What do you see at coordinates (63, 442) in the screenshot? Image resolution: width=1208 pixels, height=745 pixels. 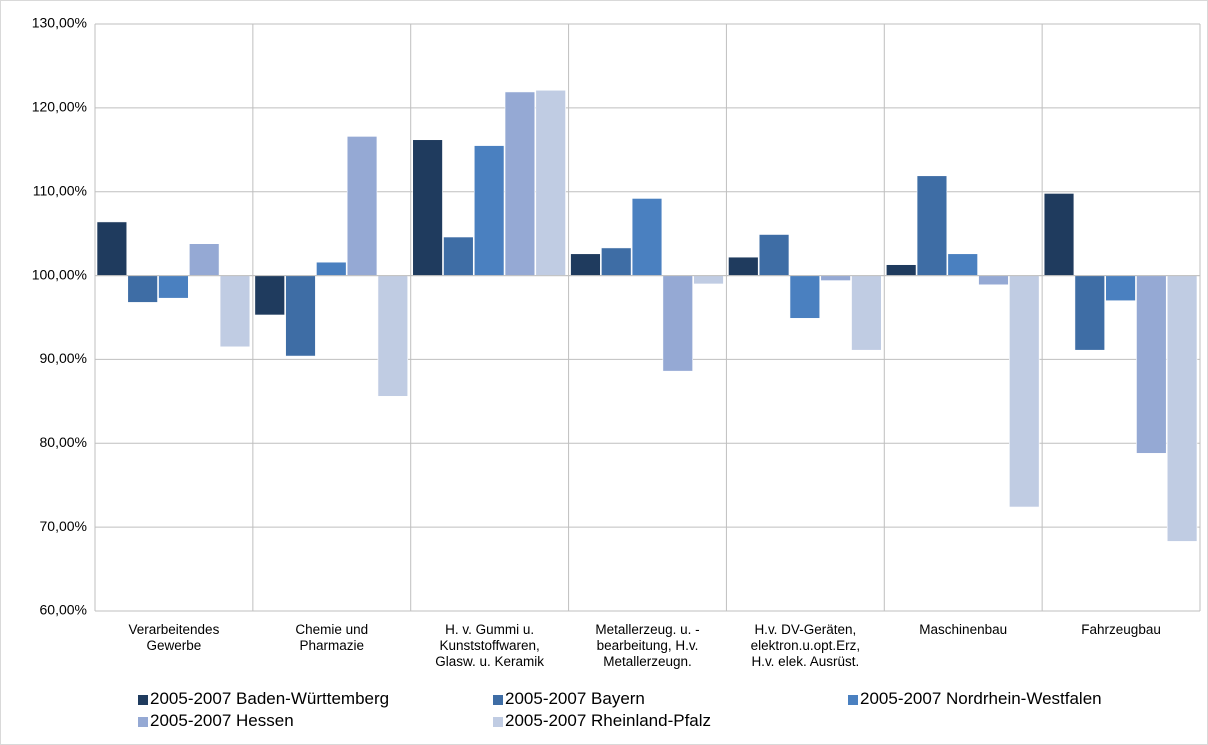 I see `y-tick-label: 80,00%` at bounding box center [63, 442].